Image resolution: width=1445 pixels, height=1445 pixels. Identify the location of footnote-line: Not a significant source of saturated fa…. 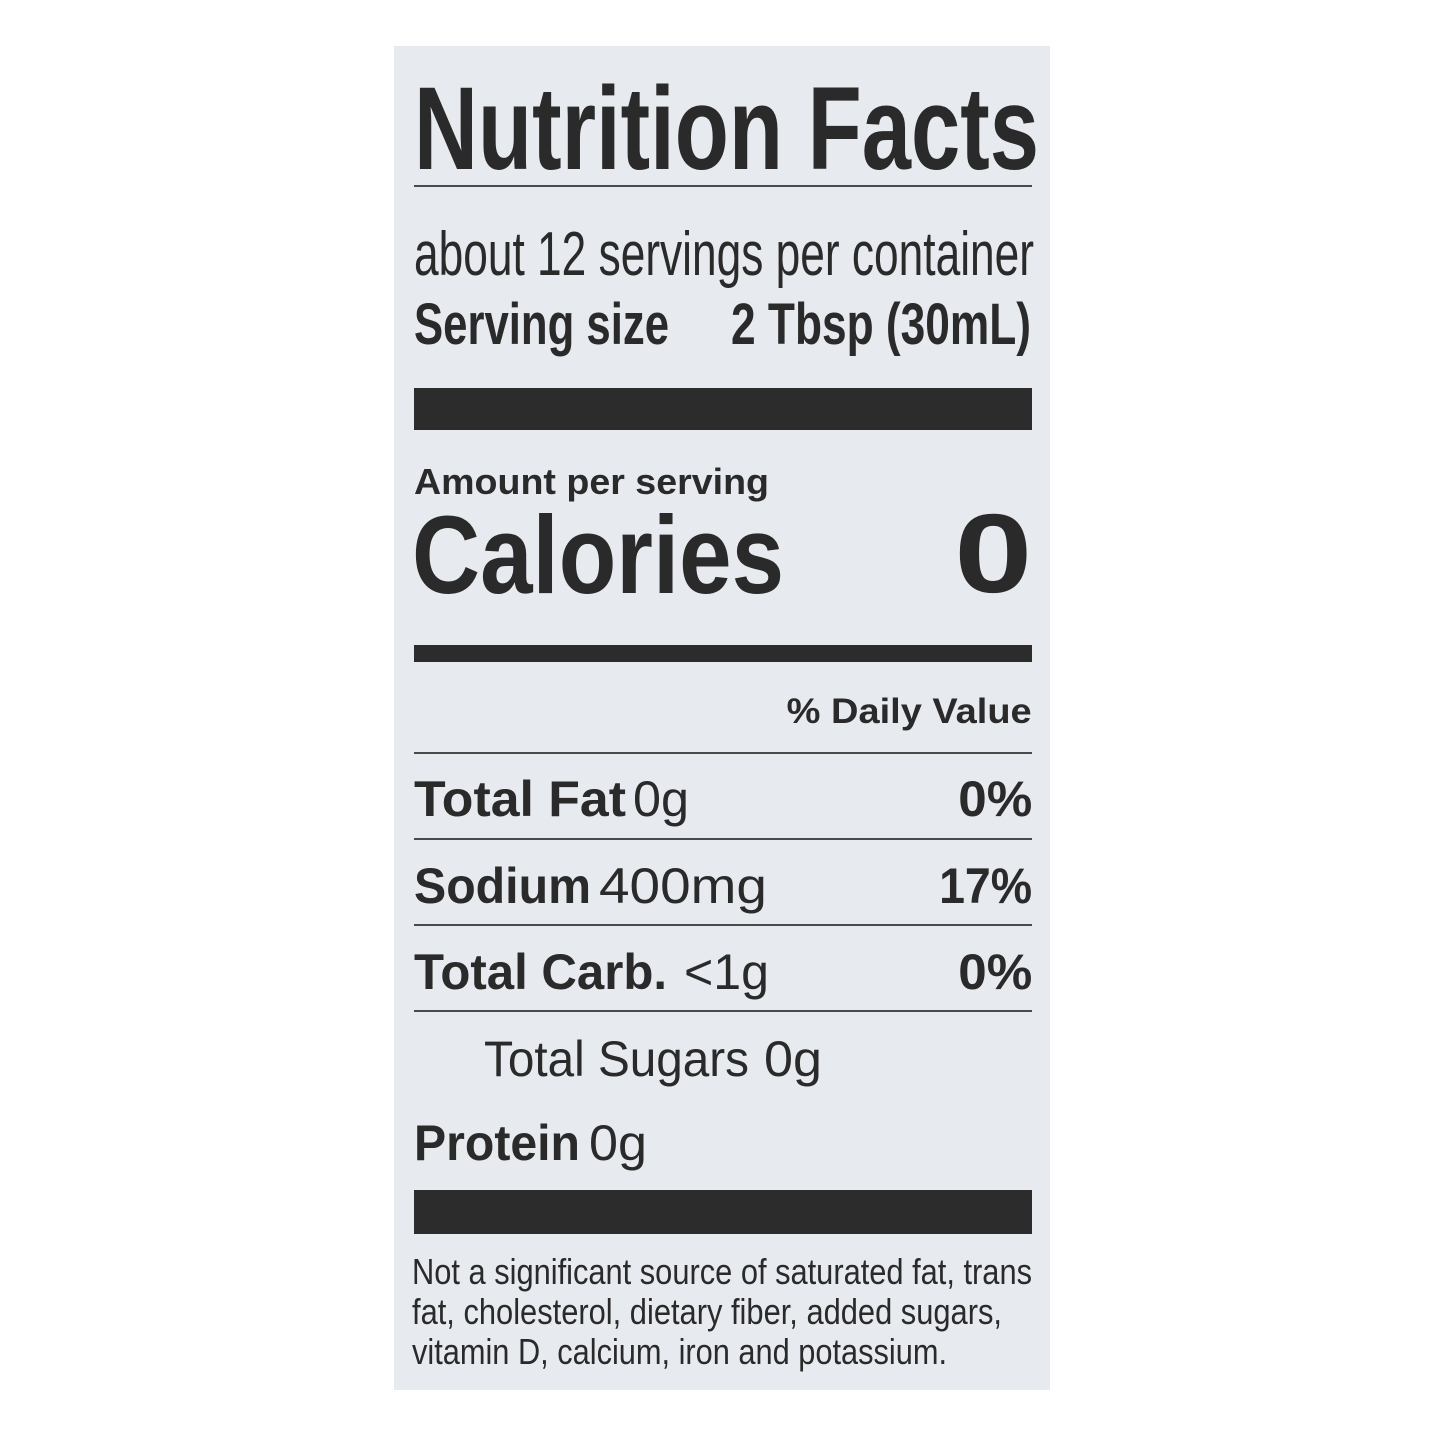
(722, 1271).